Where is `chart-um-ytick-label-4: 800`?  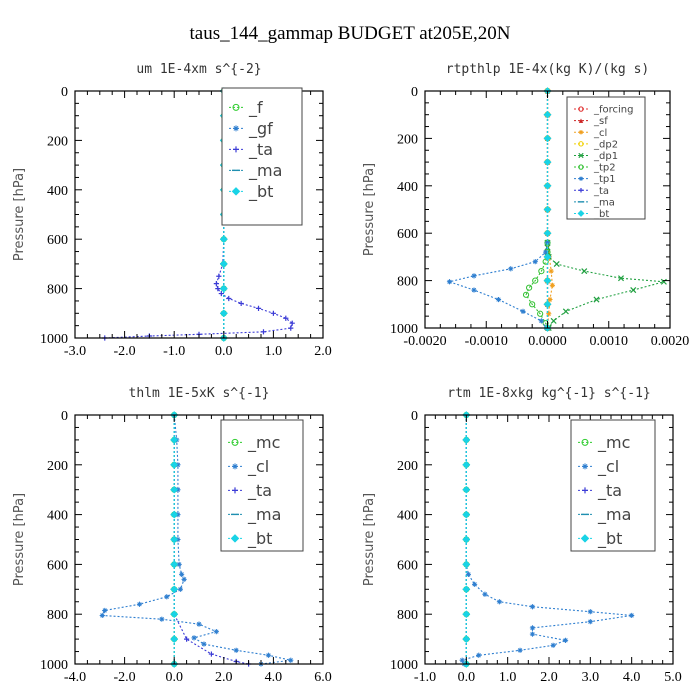 chart-um-ytick-label-4: 800 is located at coordinates (57, 290).